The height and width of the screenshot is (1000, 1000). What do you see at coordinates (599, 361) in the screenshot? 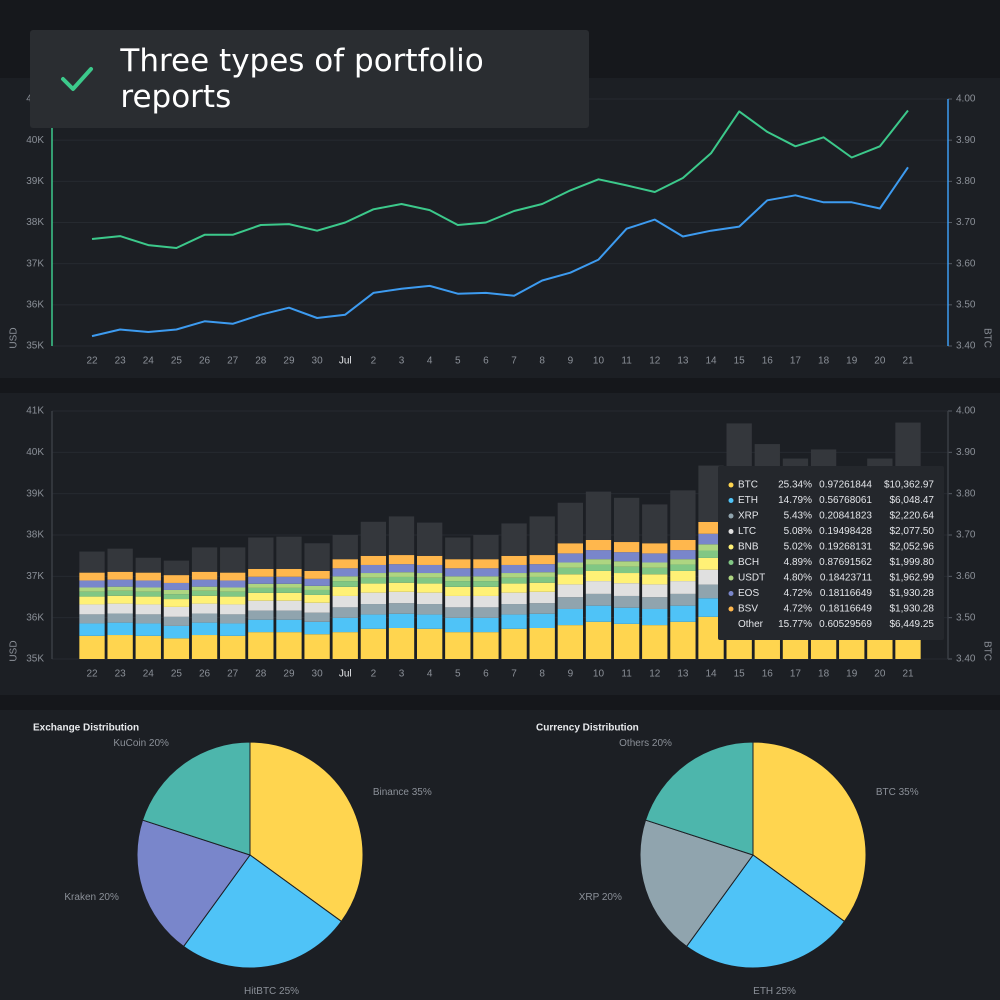
I see `x-tick-label: 10` at bounding box center [599, 361].